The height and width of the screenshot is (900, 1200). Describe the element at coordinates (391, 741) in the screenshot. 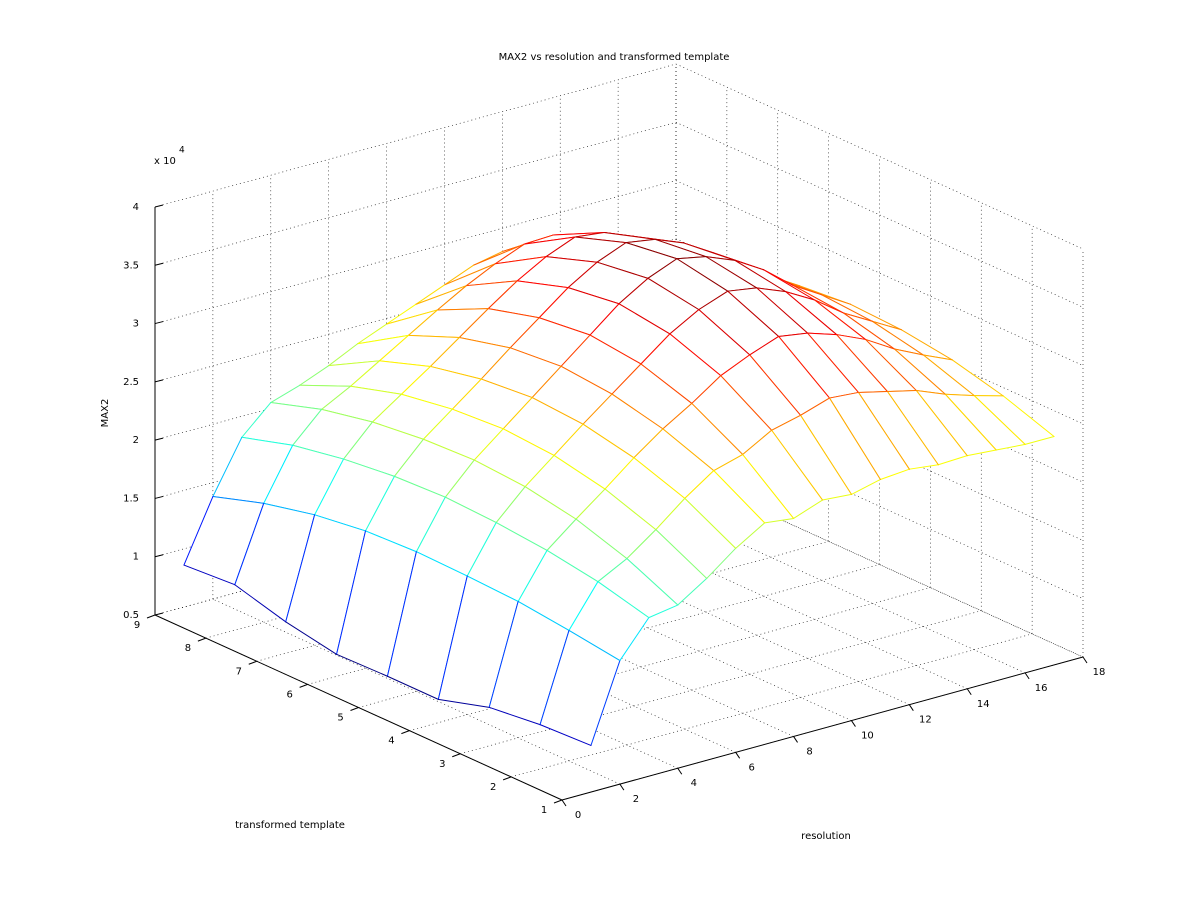

I see `y-tick-label: 4` at that location.